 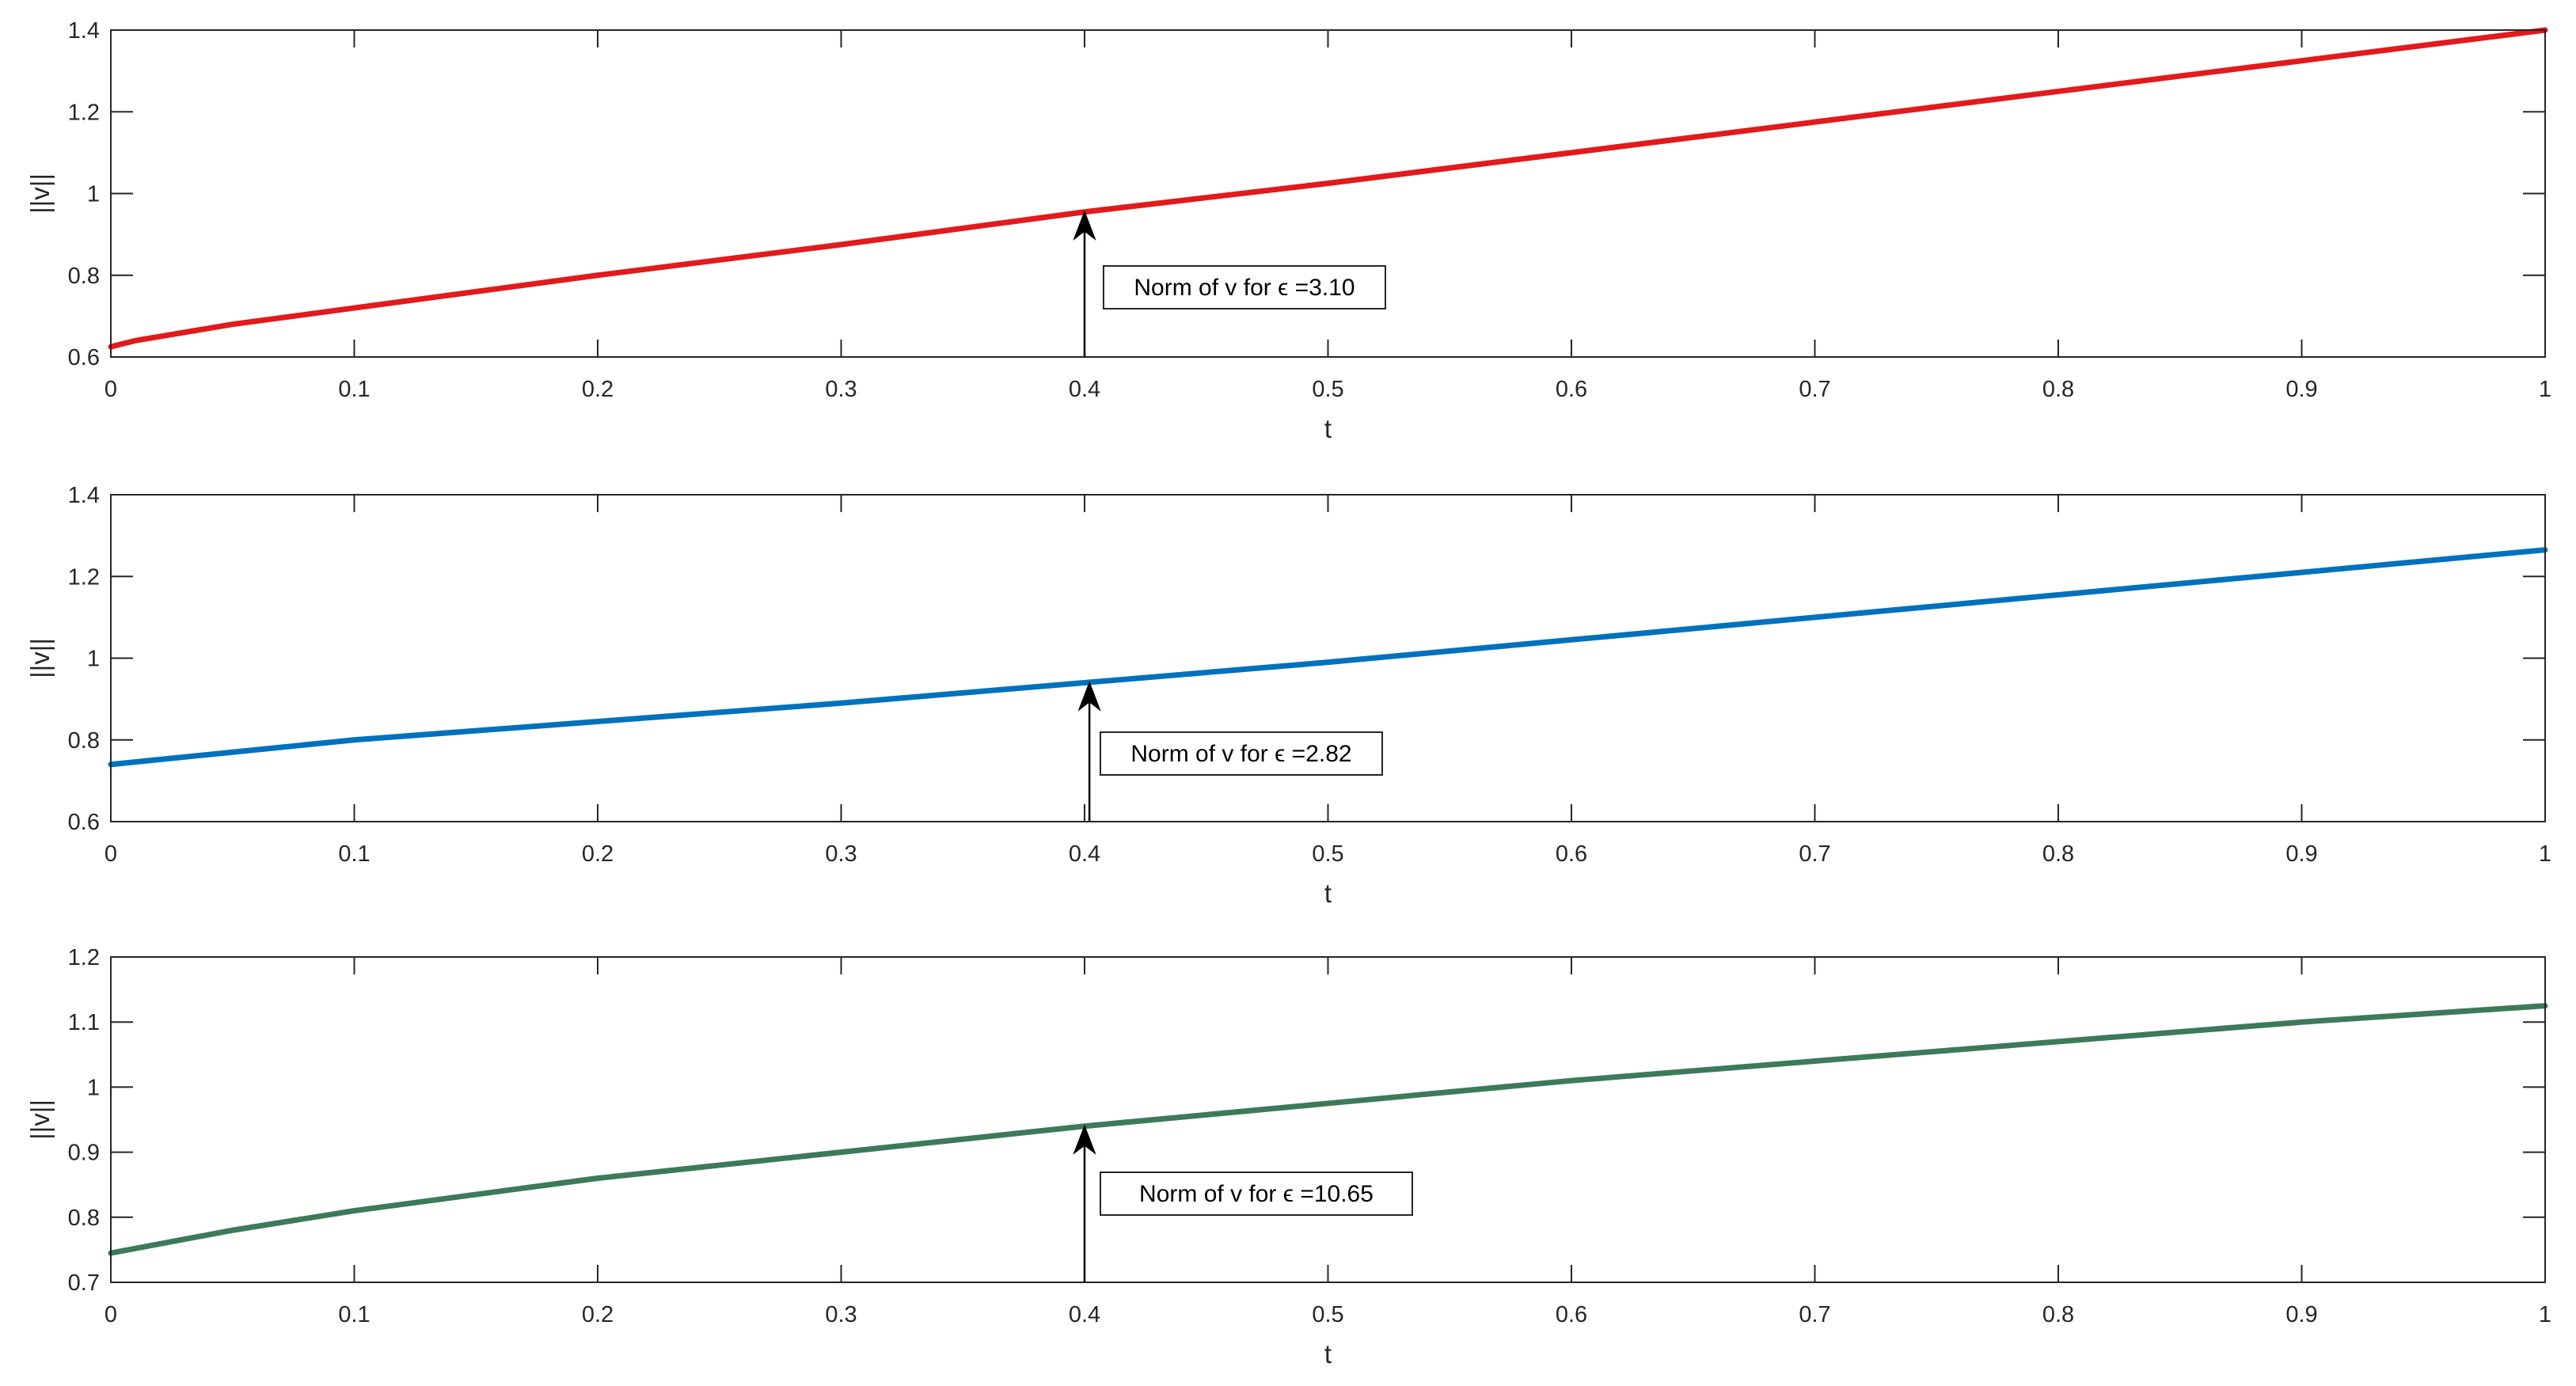 I want to click on y-tick-label: 1.1, so click(x=84, y=1023).